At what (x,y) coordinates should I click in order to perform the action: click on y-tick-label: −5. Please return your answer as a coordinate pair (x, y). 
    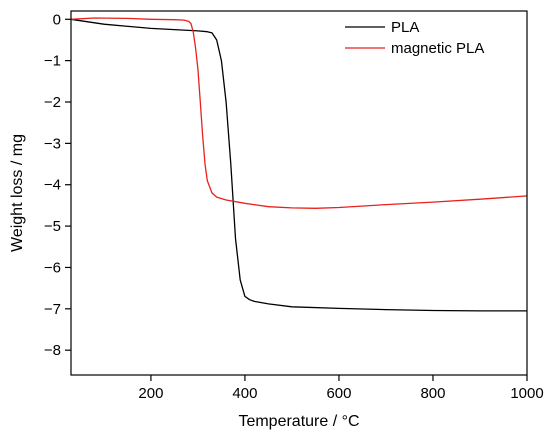
    Looking at the image, I should click on (52, 226).